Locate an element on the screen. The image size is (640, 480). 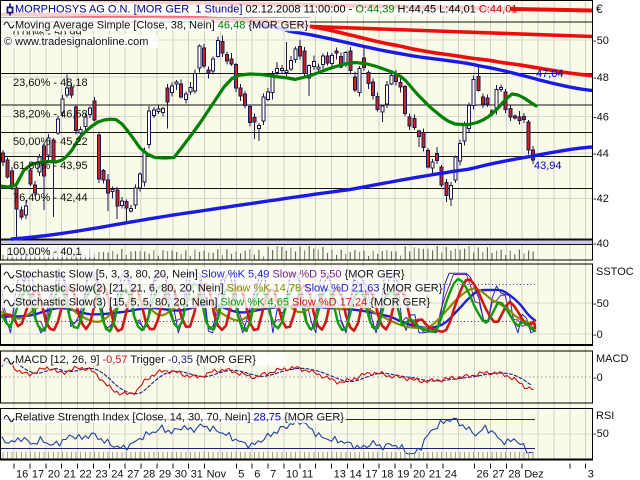
svg-text: RSI is located at coordinates (605, 416).